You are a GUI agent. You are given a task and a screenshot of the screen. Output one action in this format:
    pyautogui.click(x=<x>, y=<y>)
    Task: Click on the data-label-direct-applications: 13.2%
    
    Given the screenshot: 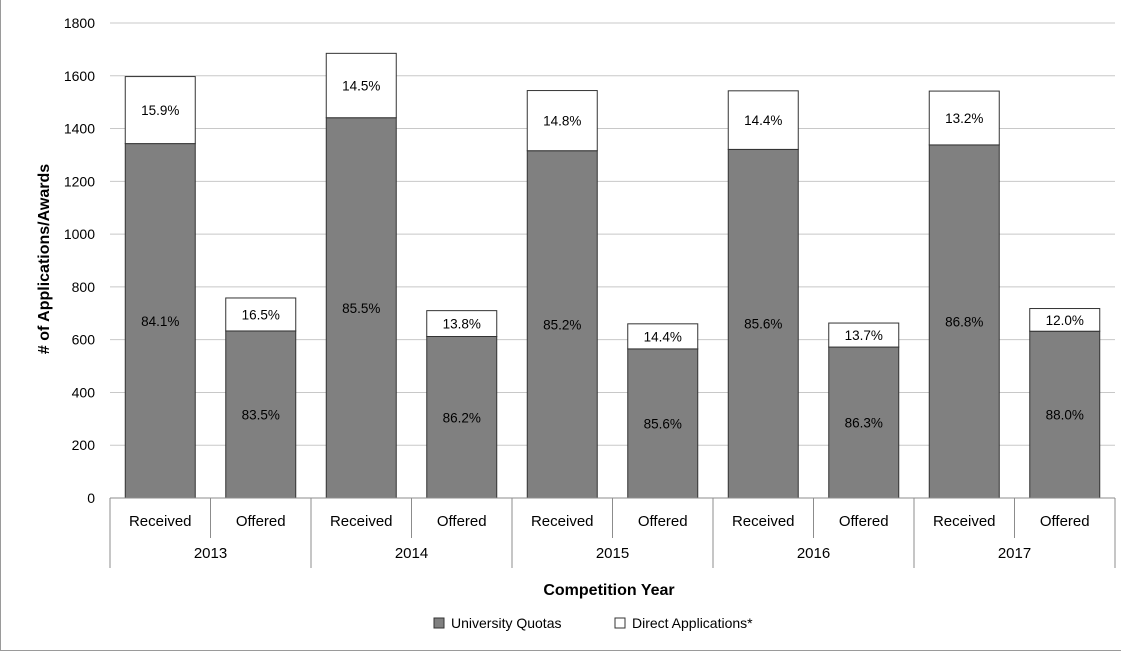 What is the action you would take?
    pyautogui.click(x=964, y=118)
    